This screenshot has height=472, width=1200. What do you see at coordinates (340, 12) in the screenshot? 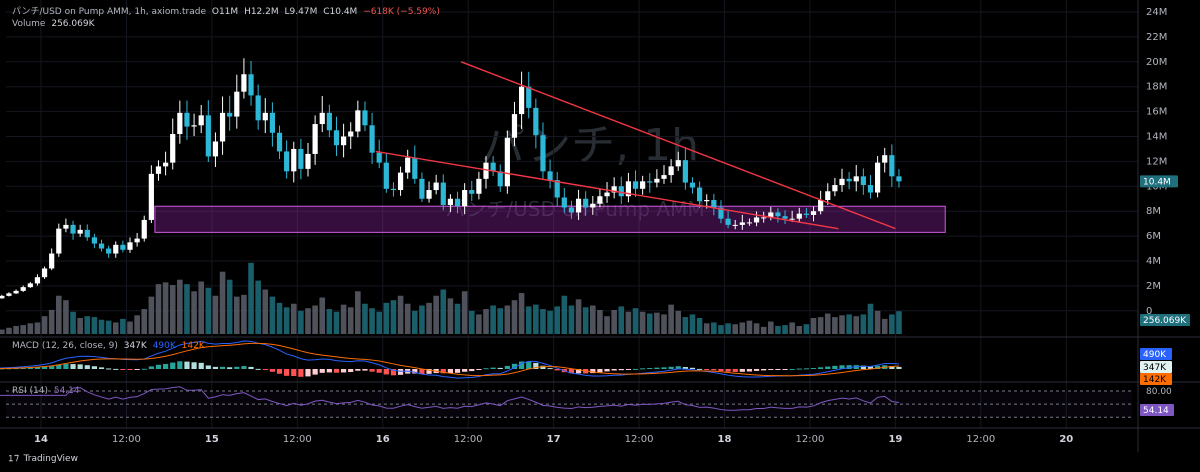
I see `close-value: C10.4M` at bounding box center [340, 12].